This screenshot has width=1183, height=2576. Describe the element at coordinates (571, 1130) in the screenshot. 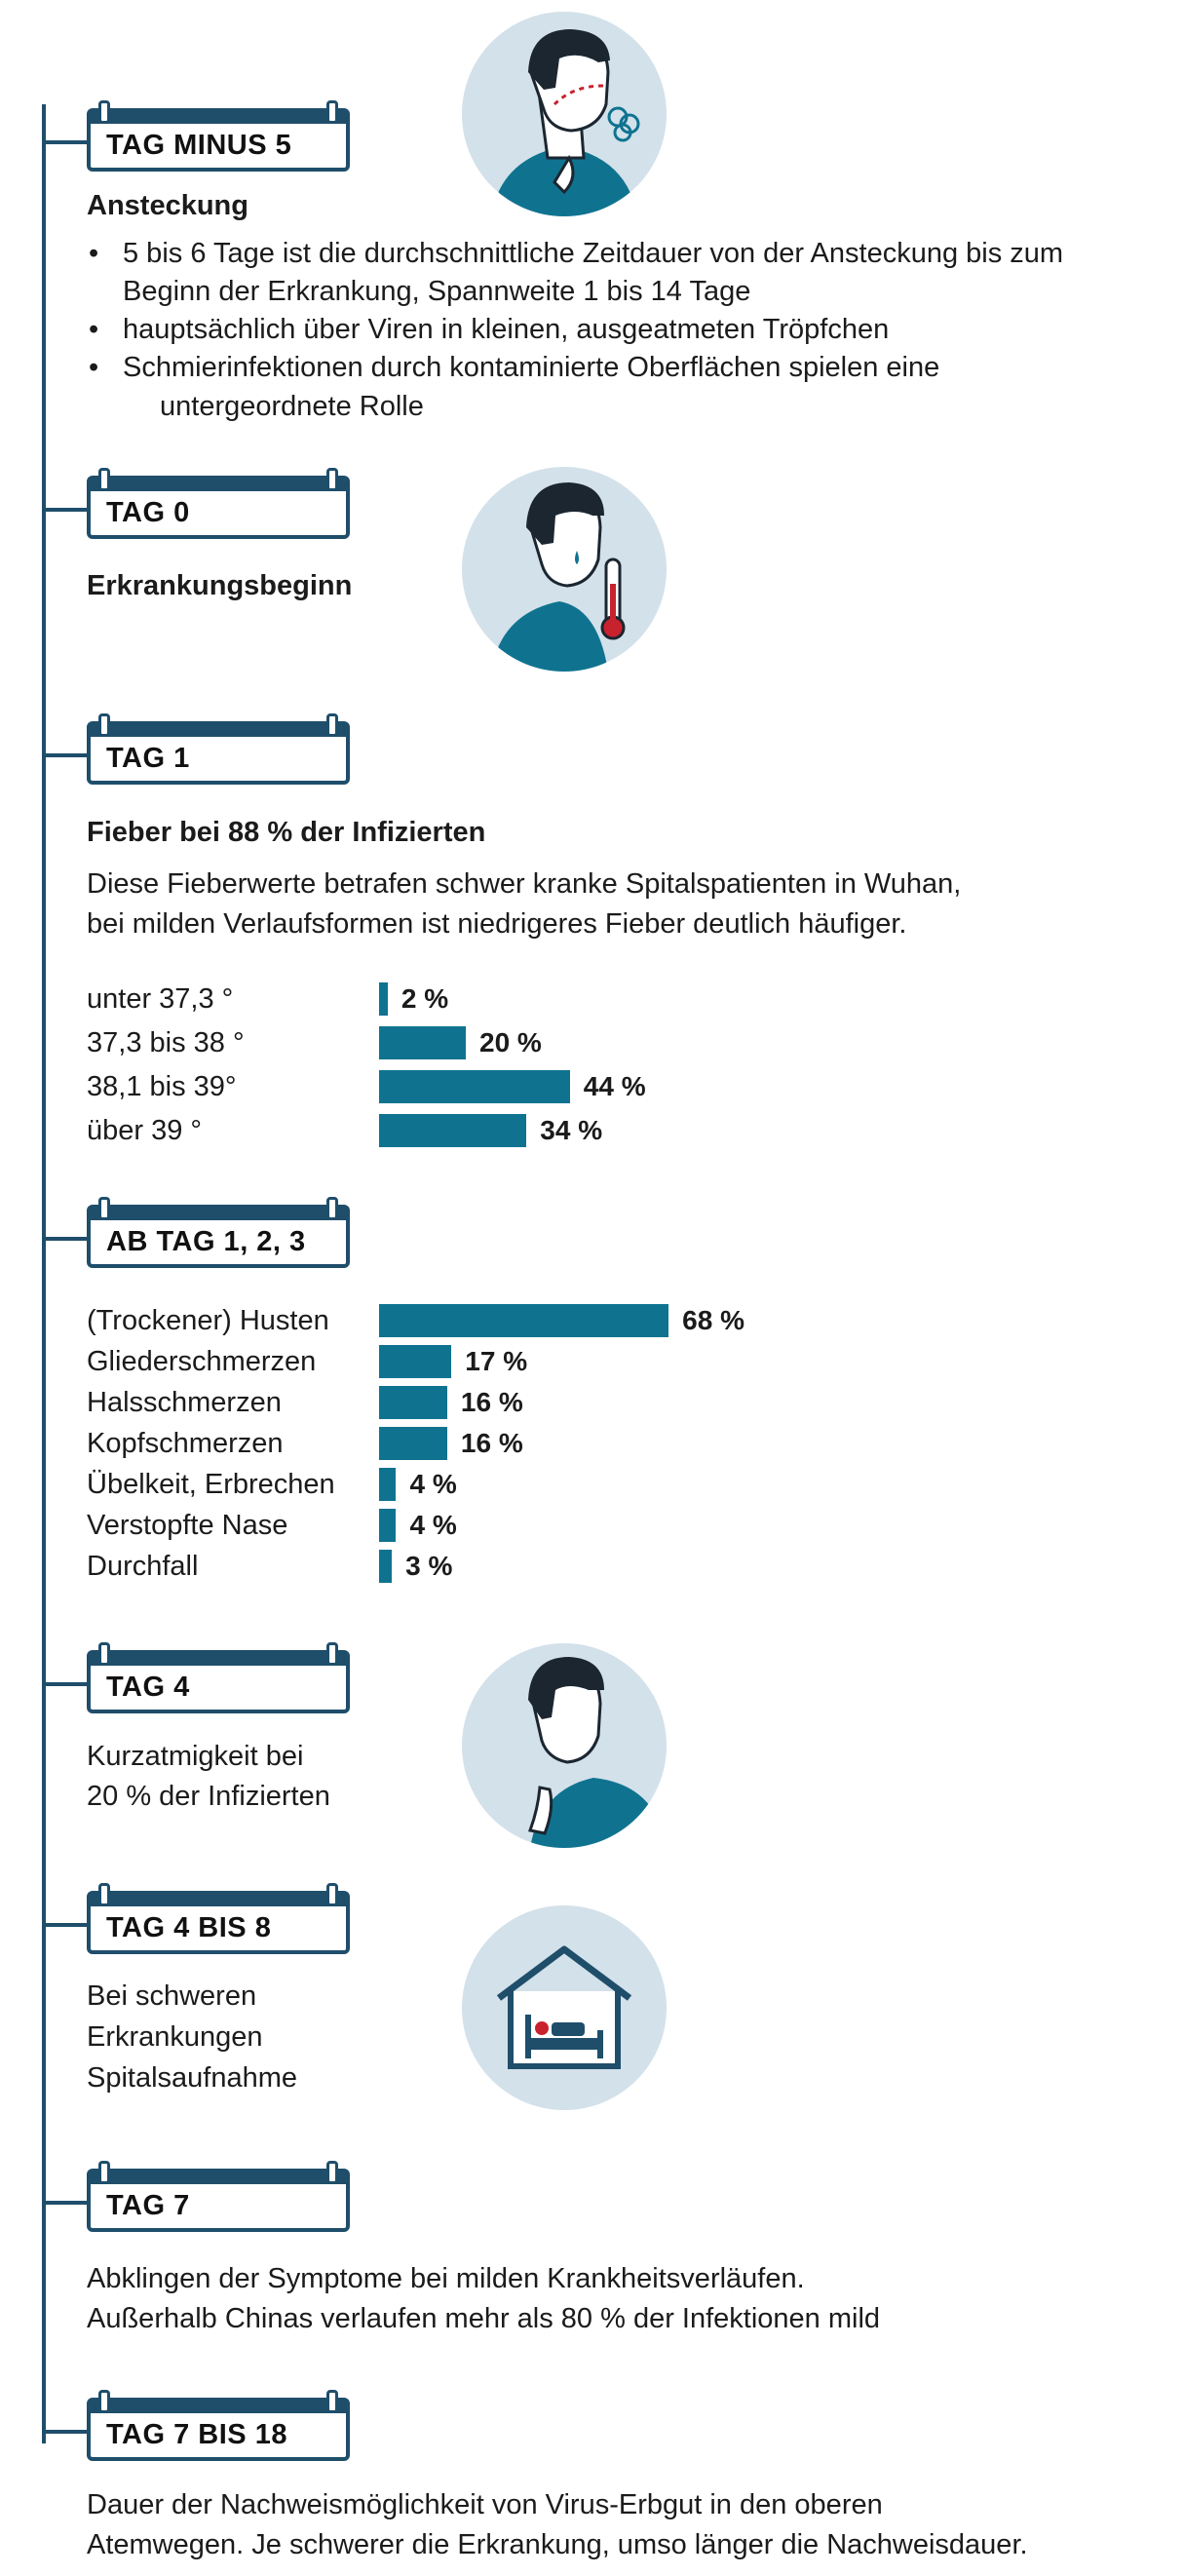

I see `bar-value-label: 34 %` at that location.